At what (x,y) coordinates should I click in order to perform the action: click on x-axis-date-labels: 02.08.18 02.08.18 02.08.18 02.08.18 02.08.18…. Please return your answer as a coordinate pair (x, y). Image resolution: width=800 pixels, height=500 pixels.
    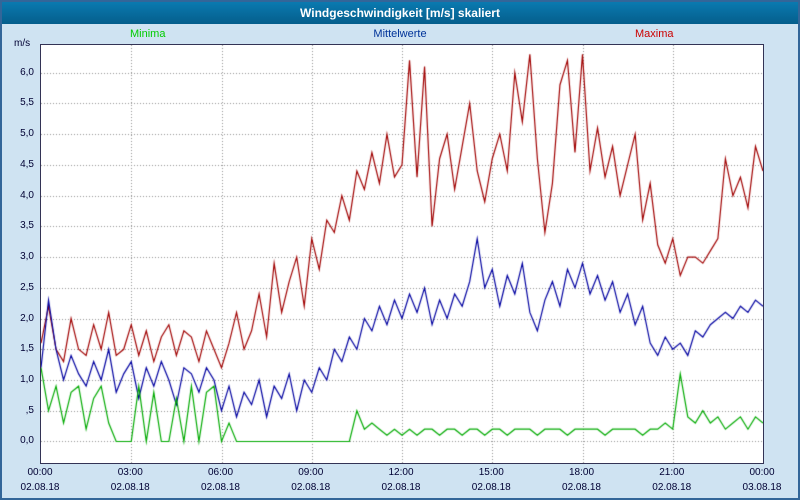
    Looking at the image, I should click on (401, 488).